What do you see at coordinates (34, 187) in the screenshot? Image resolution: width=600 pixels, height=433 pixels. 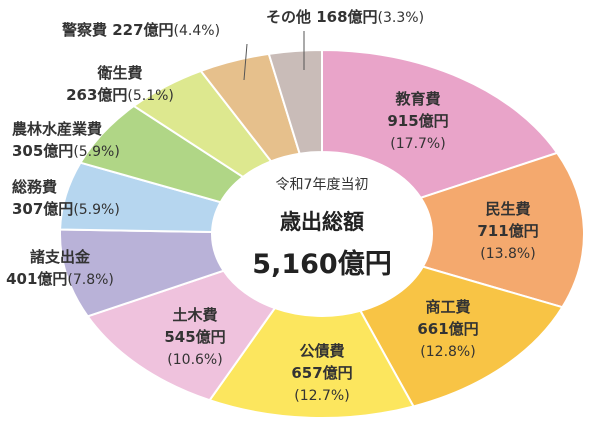 I see `label-name: 総務費` at bounding box center [34, 187].